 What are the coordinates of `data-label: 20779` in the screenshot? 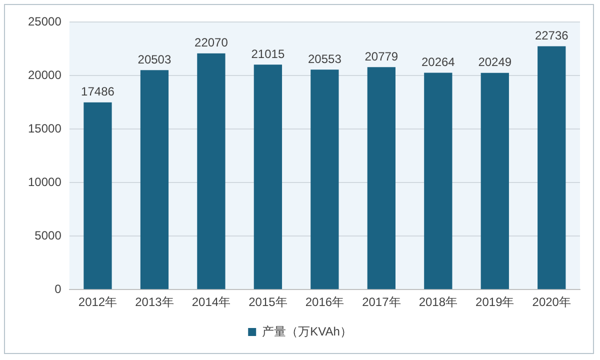 It's located at (381, 56).